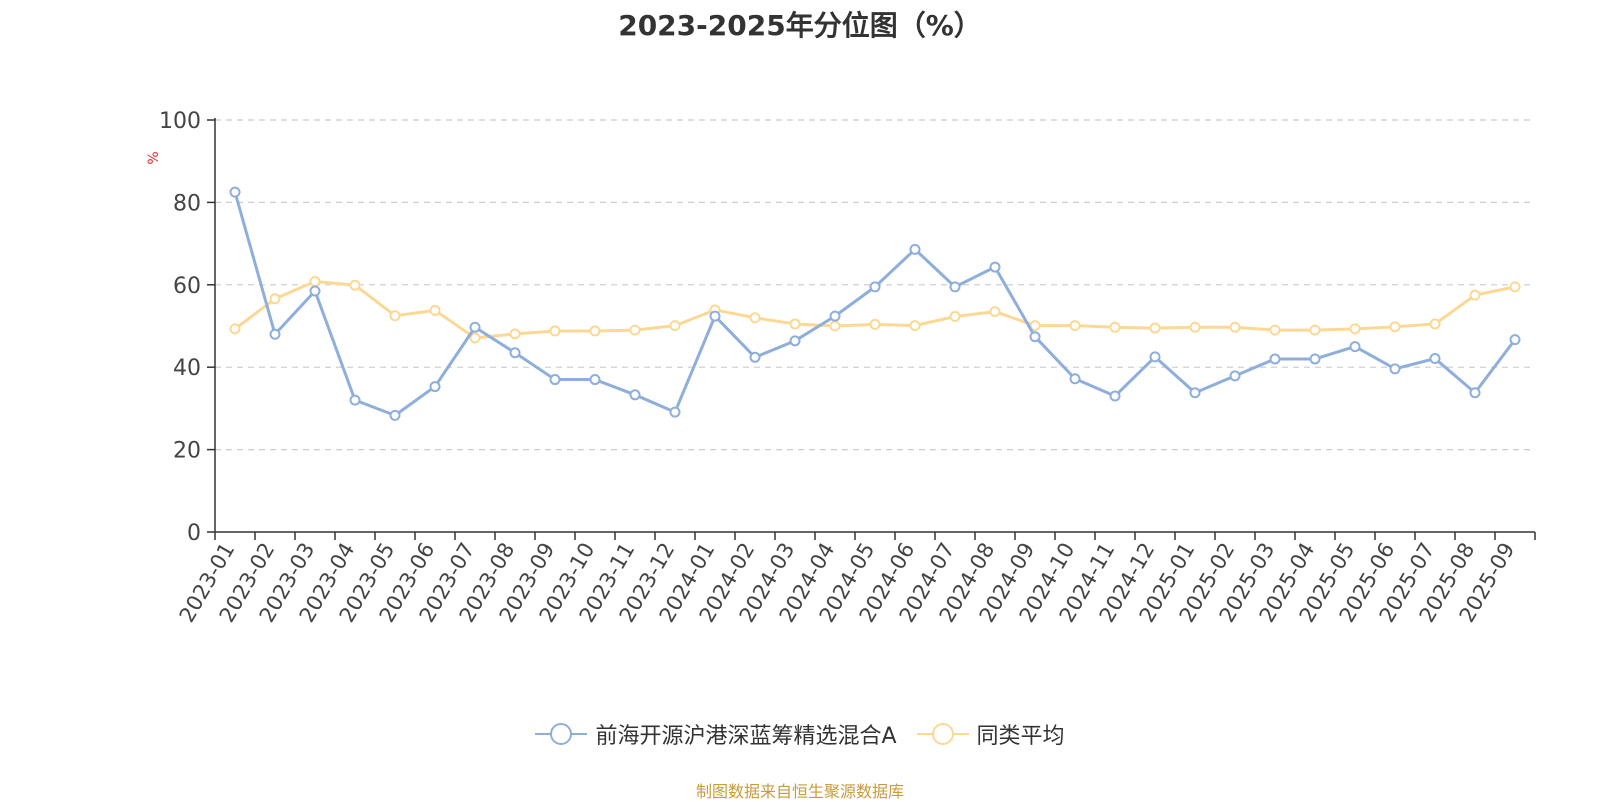 This screenshot has height=802, width=1600. What do you see at coordinates (1020, 736) in the screenshot?
I see `legend-label-average: 同类平均` at bounding box center [1020, 736].